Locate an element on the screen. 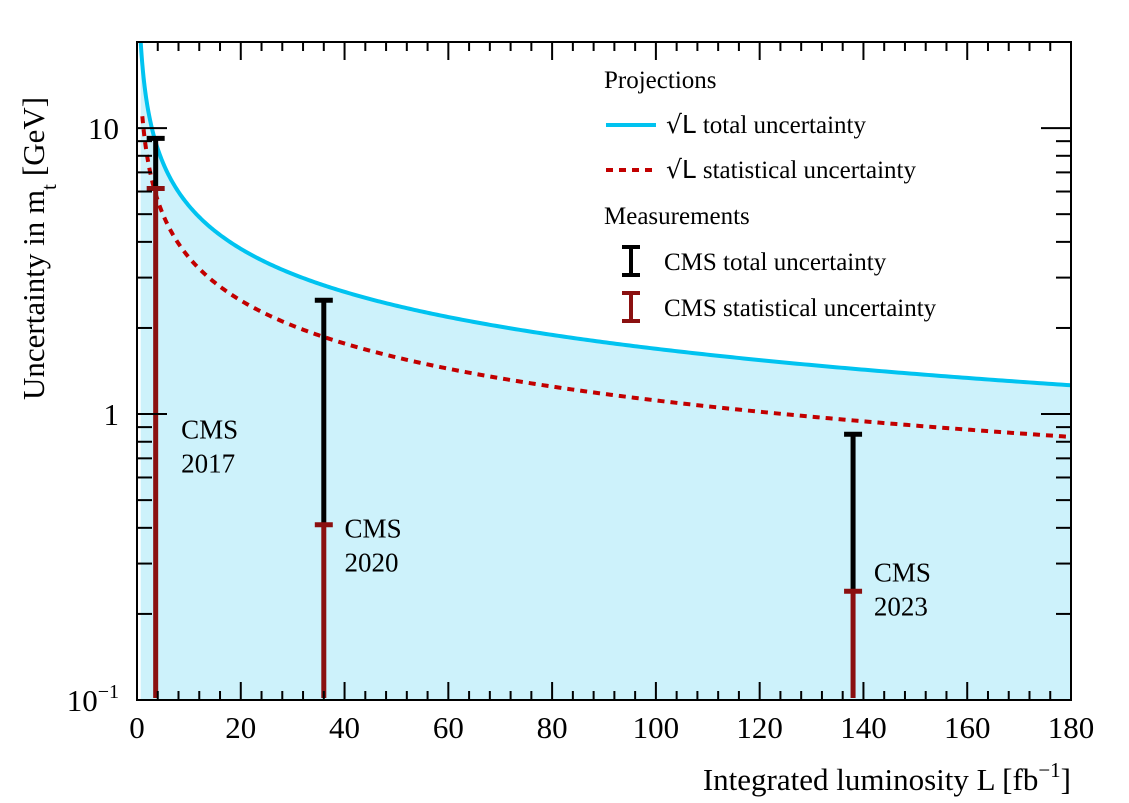 The height and width of the screenshot is (803, 1129). x-tick-label: 40 is located at coordinates (344, 727).